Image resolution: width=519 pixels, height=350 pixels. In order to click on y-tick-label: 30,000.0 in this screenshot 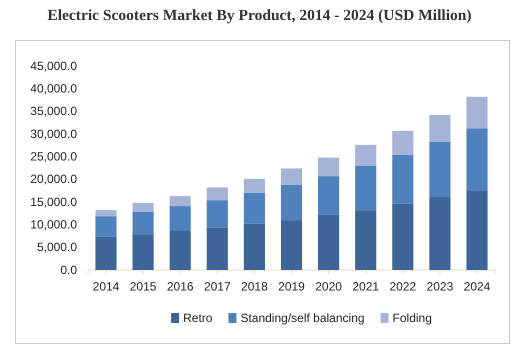, I will do `click(54, 133)`.